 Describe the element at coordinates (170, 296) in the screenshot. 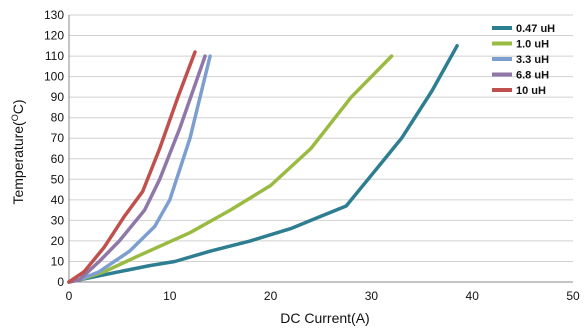

I see `x-tick-label: 10` at that location.